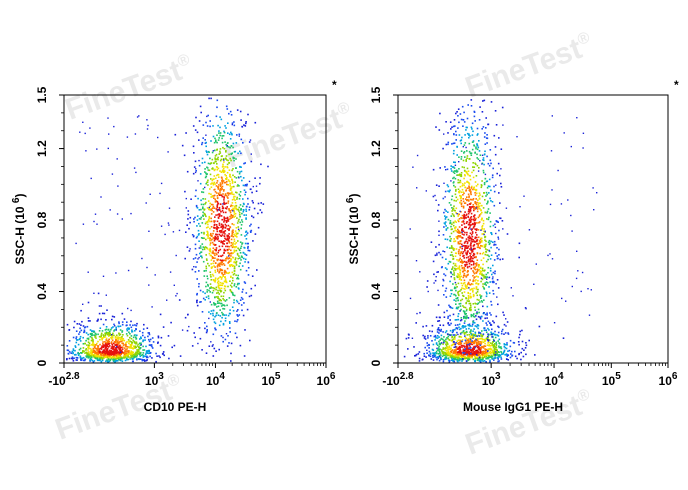 The image size is (688, 490). I want to click on x-tick-base: -10, so click(57, 381).